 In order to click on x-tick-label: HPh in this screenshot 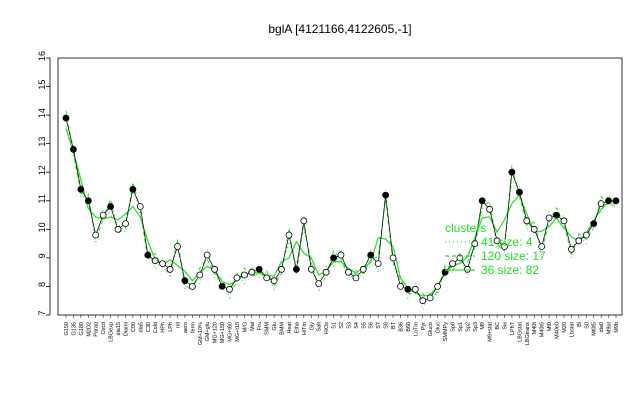, I will do `click(164, 327)`.